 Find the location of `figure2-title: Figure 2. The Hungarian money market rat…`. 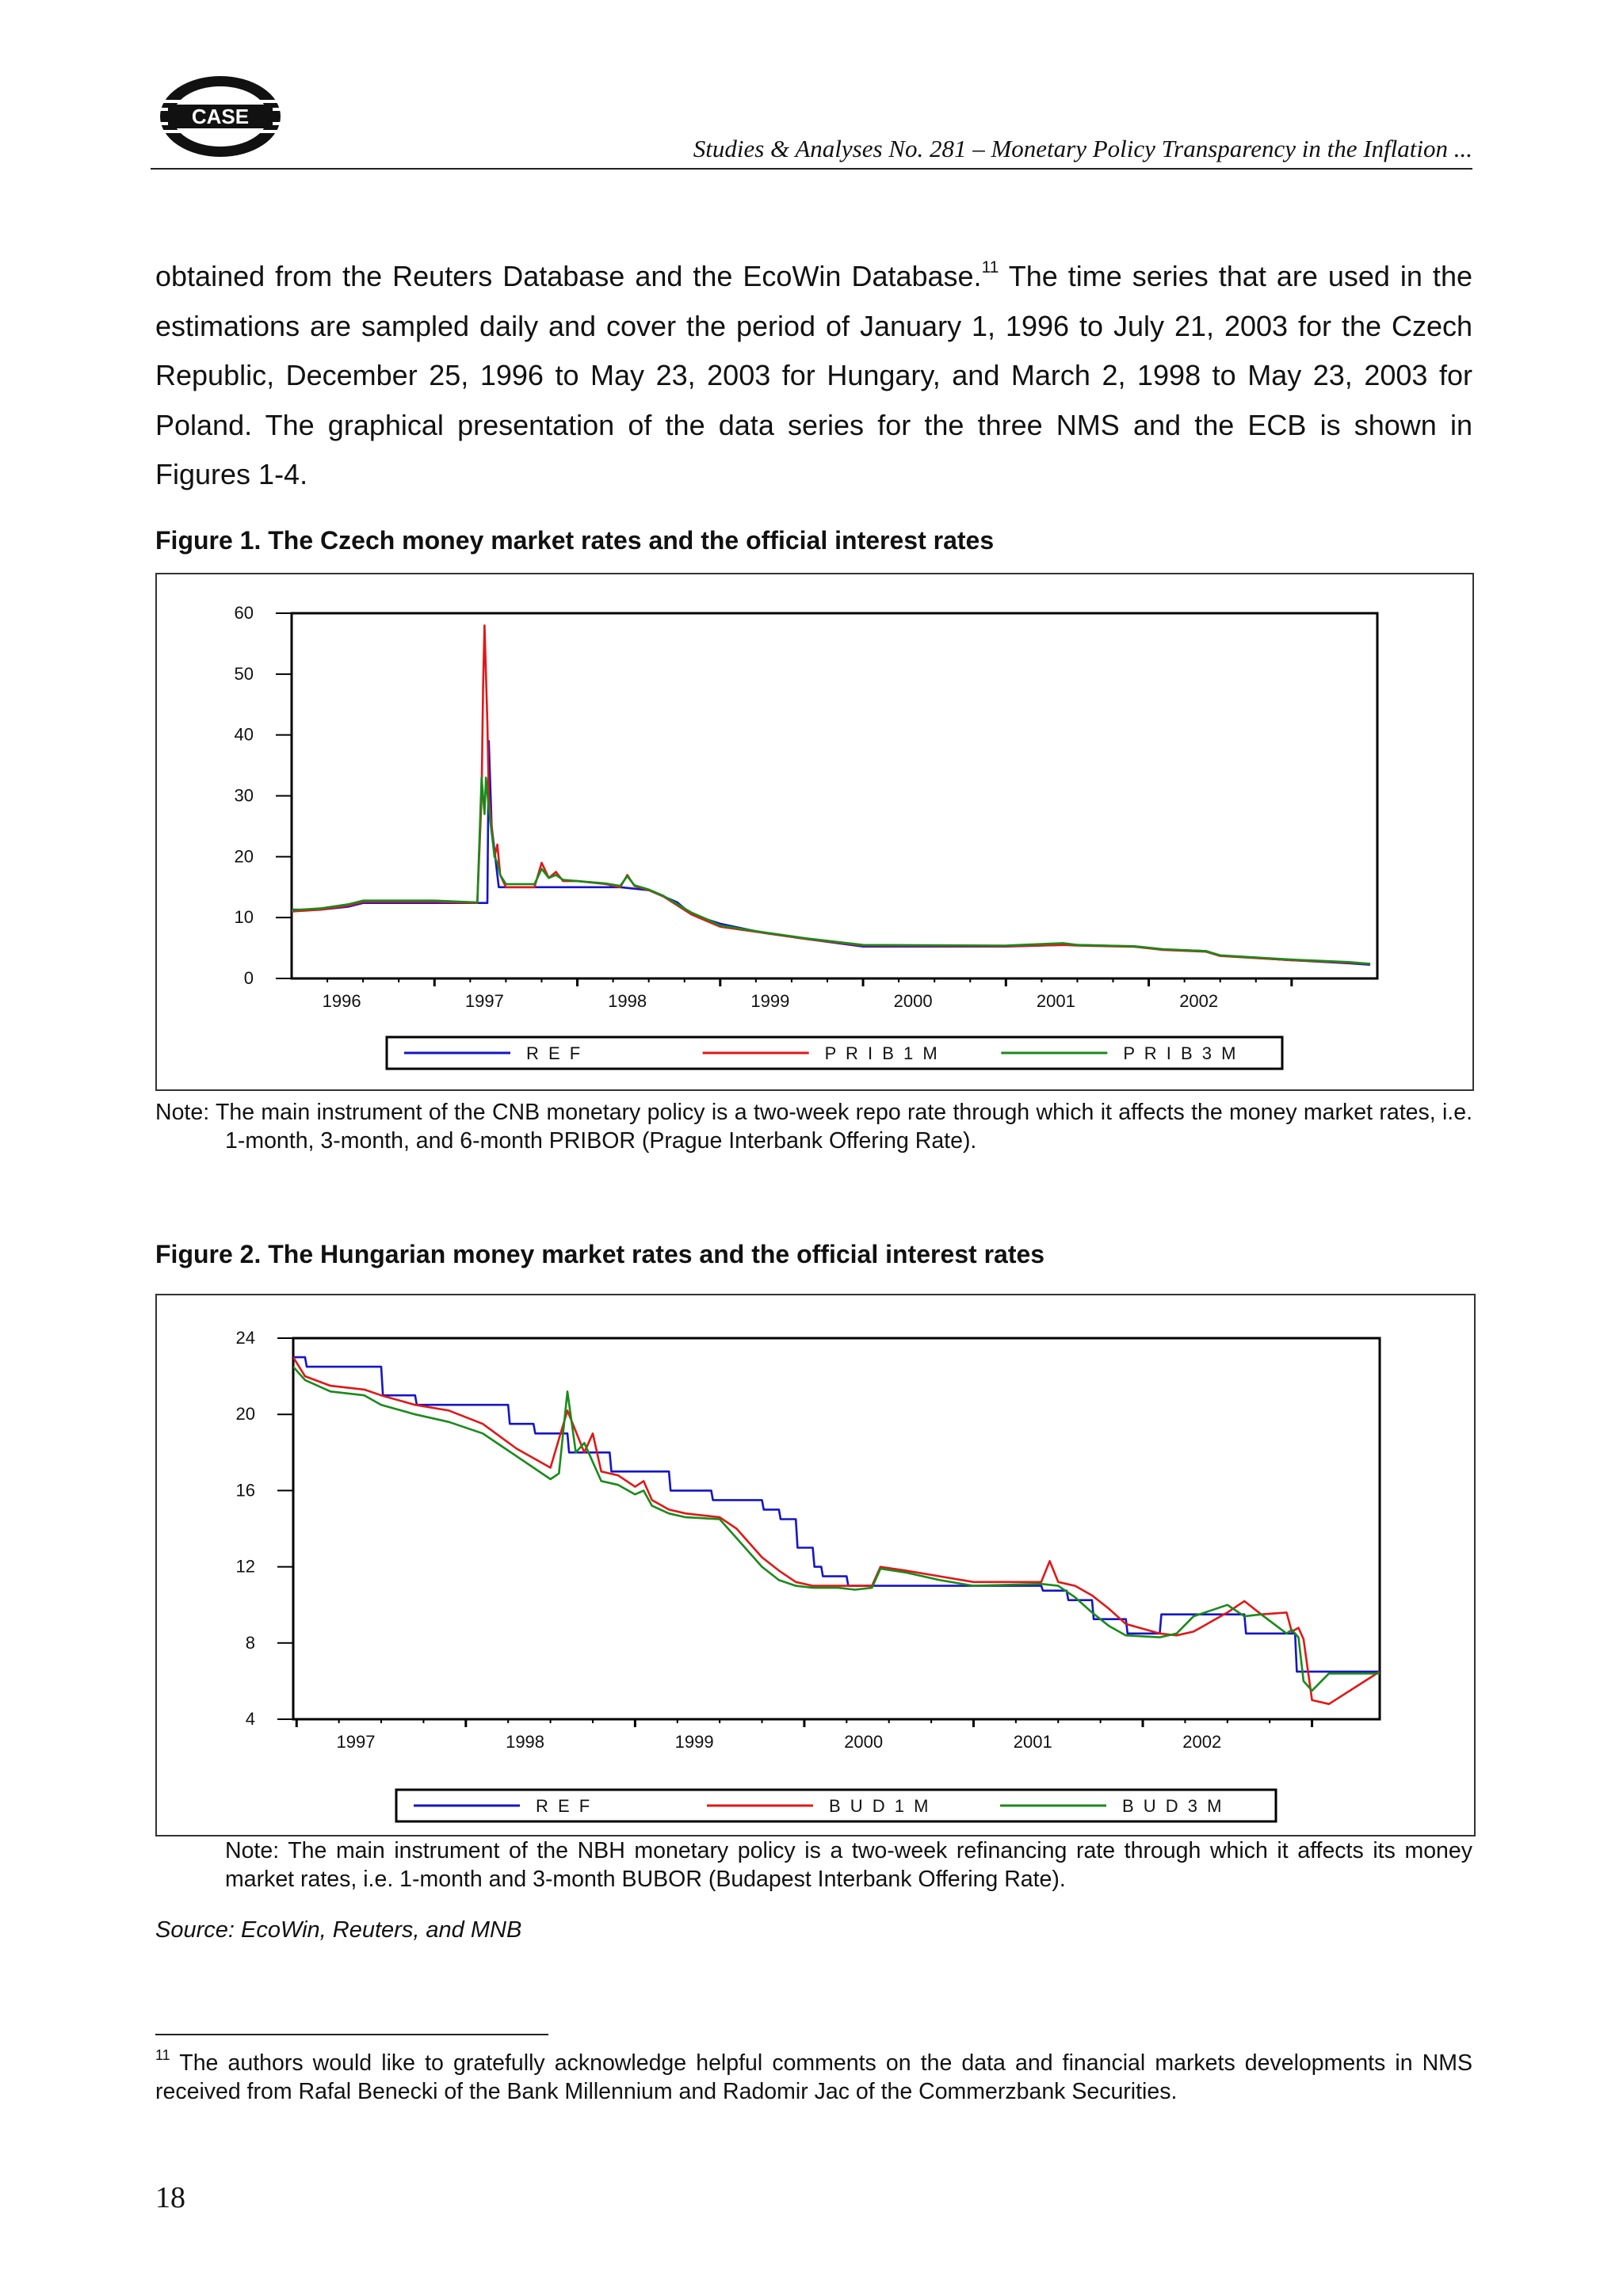

figure2-title: Figure 2. The Hungarian money market rat… is located at coordinates (600, 1254).